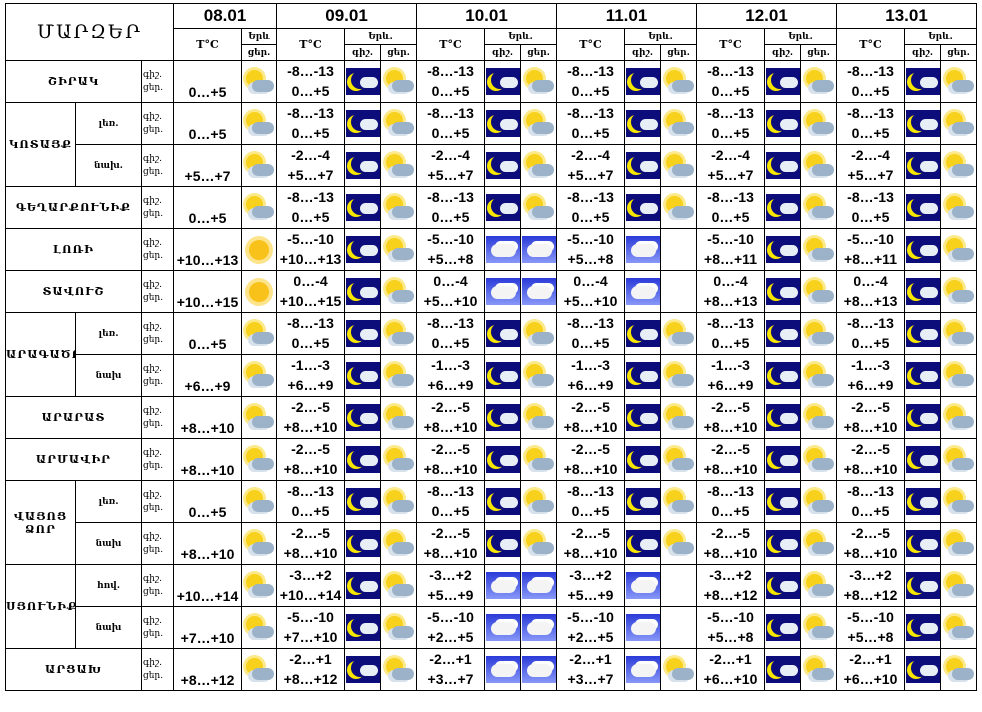  I want to click on temp-header: T°C, so click(451, 44).